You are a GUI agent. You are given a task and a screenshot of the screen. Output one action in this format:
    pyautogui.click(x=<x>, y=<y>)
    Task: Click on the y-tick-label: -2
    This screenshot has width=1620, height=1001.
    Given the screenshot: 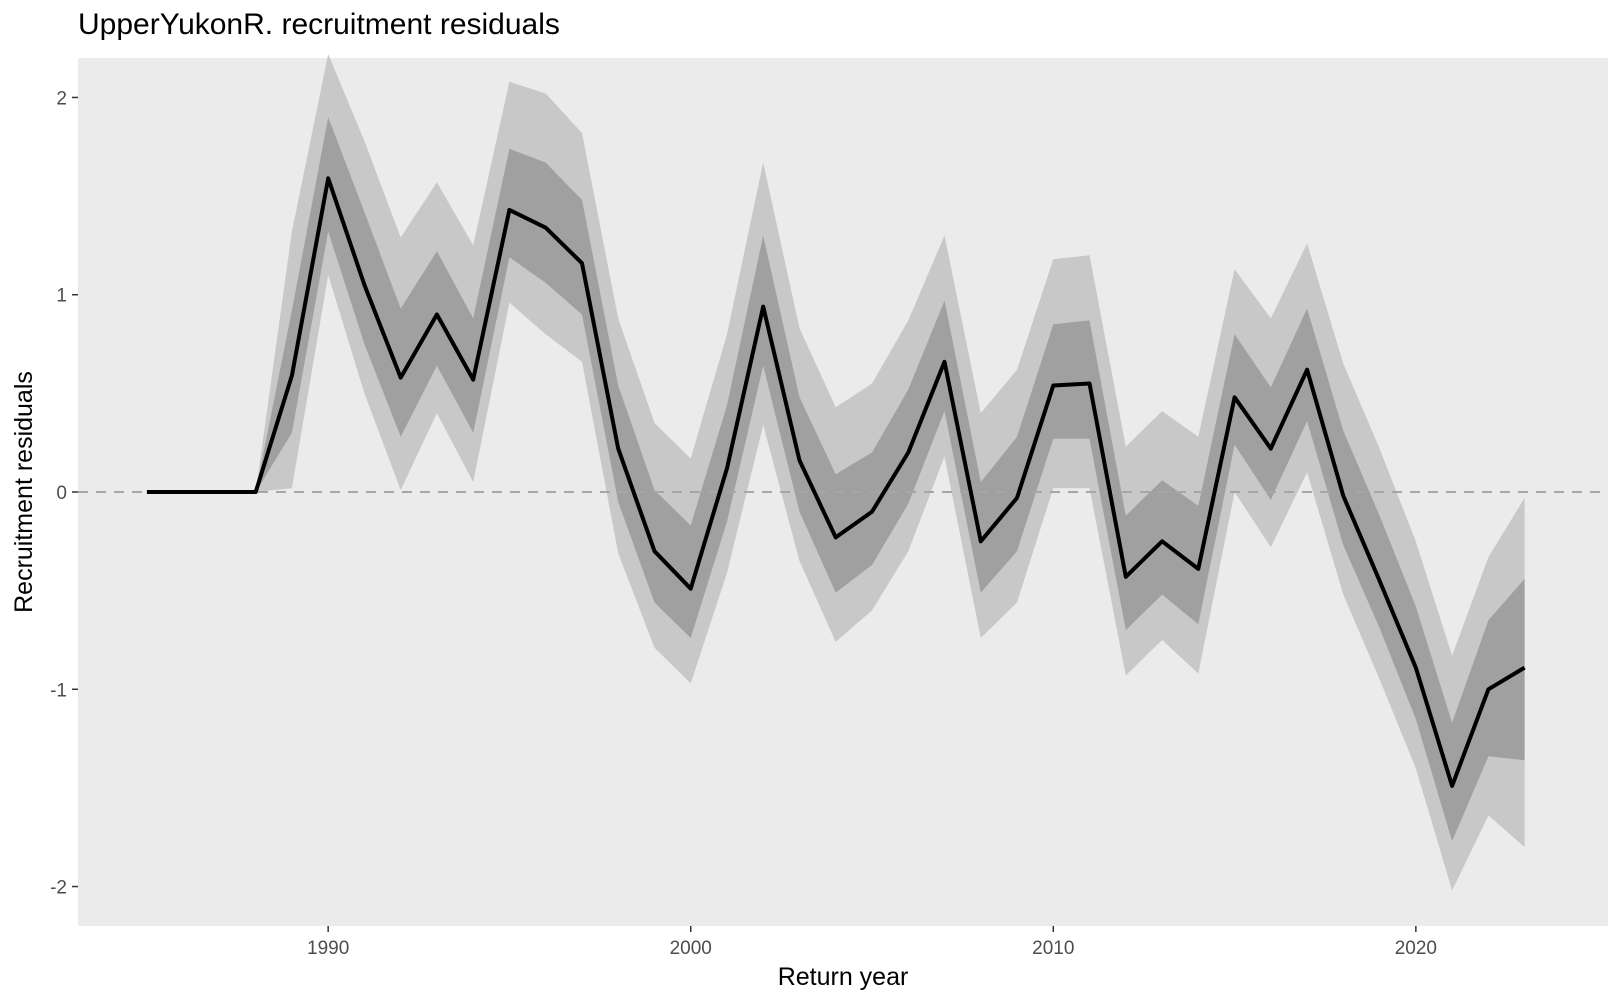 What is the action you would take?
    pyautogui.click(x=58, y=888)
    